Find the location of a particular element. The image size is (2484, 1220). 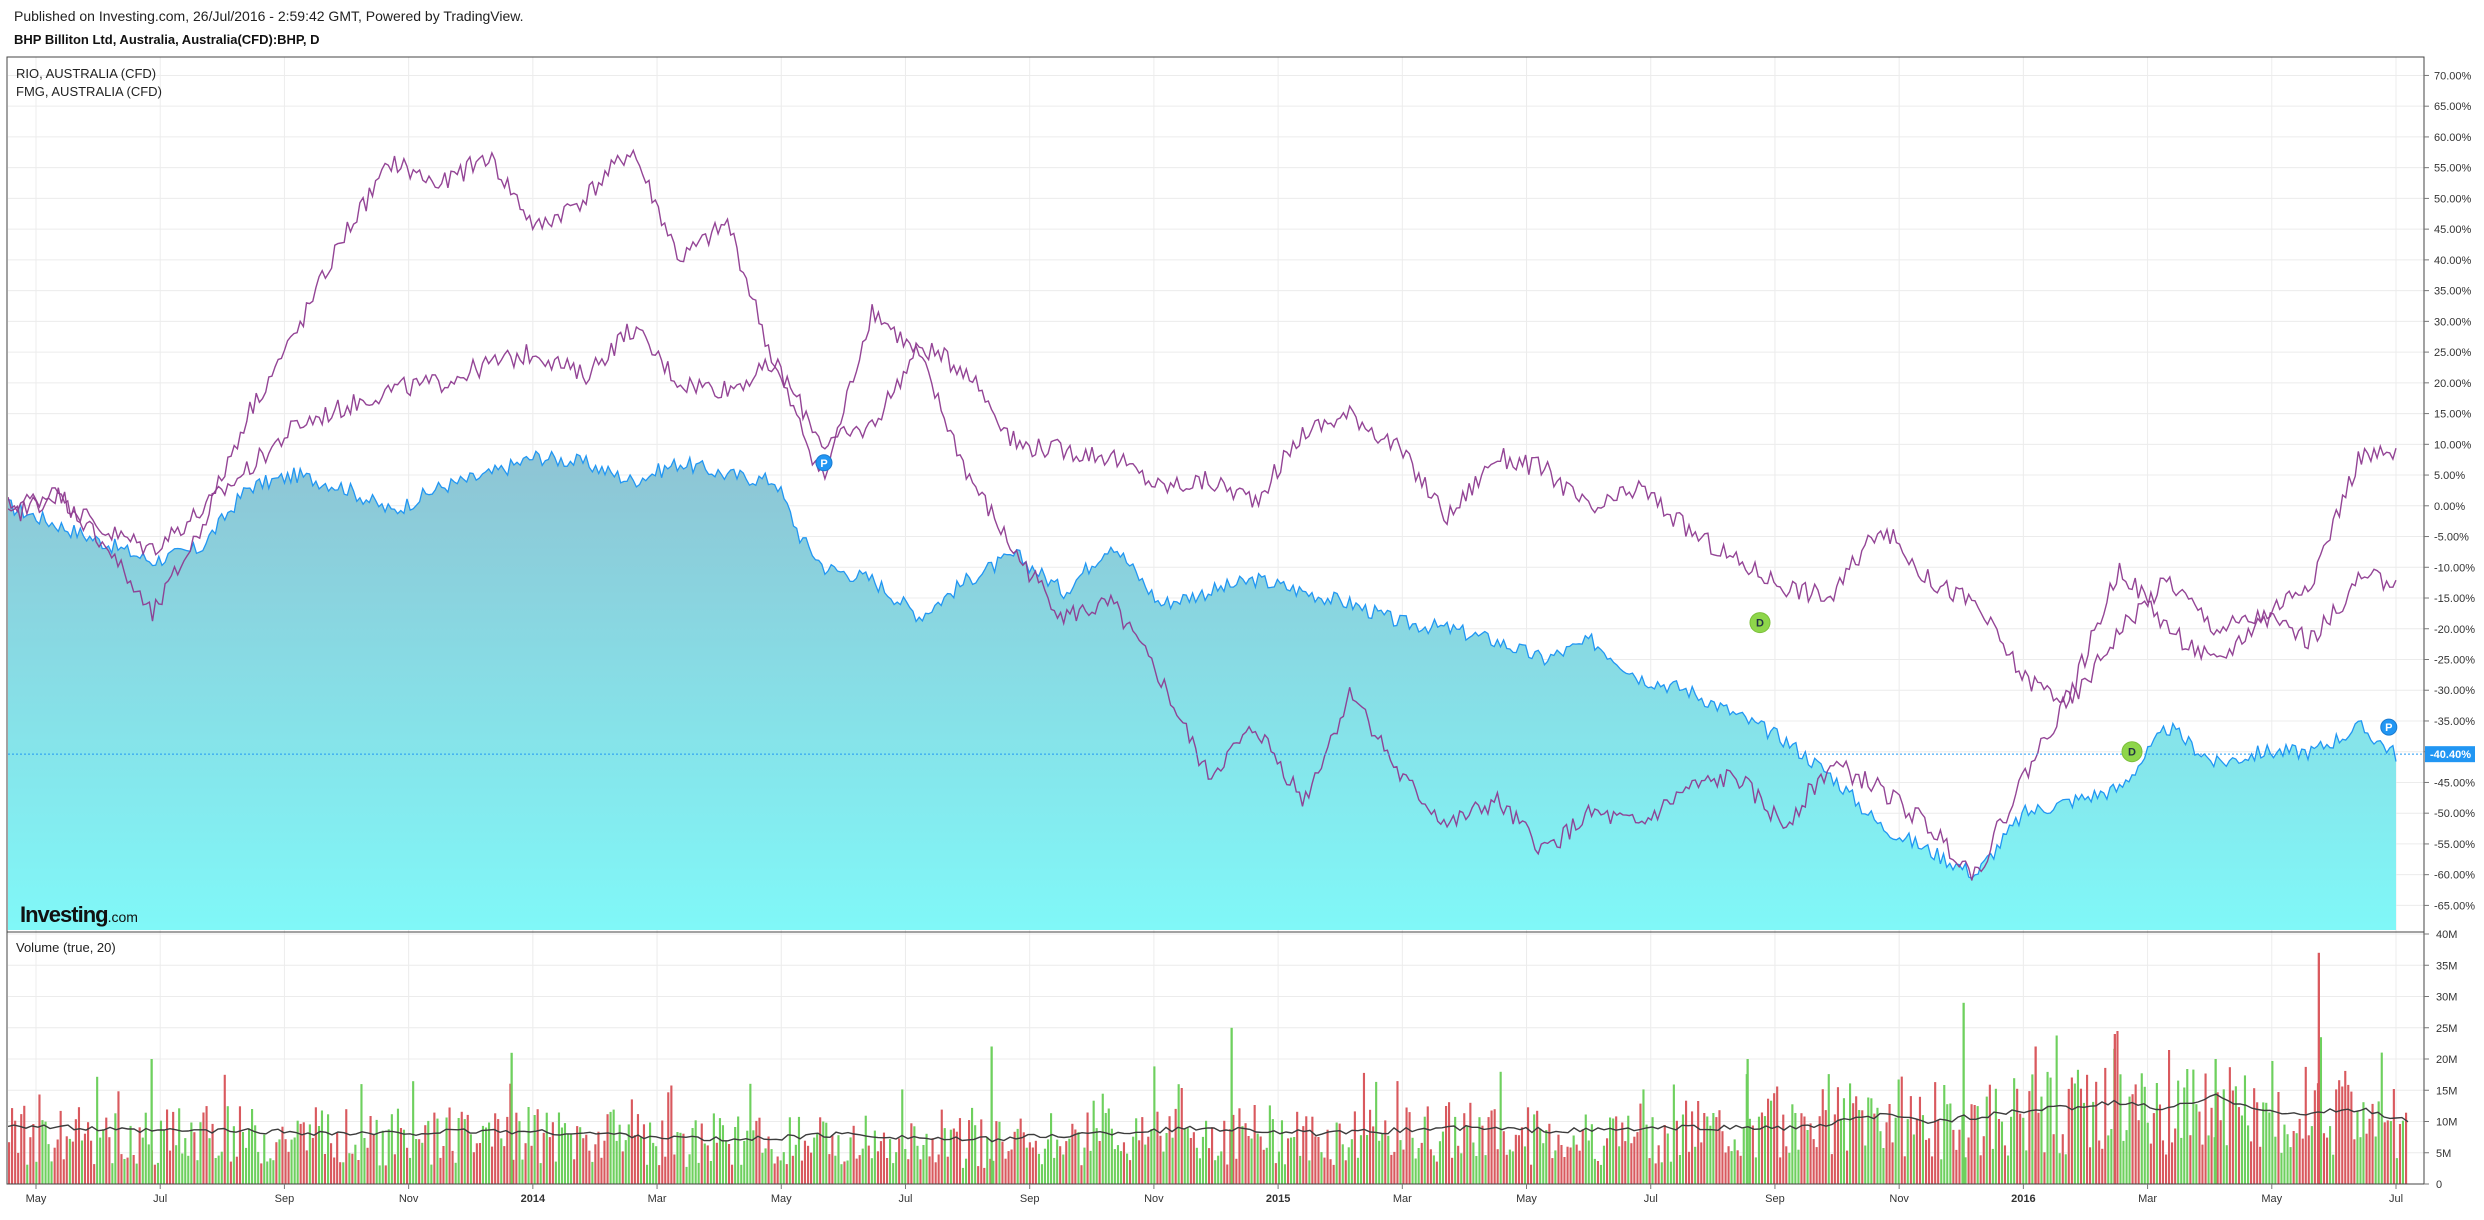

marker-label: D is located at coordinates (1760, 624).